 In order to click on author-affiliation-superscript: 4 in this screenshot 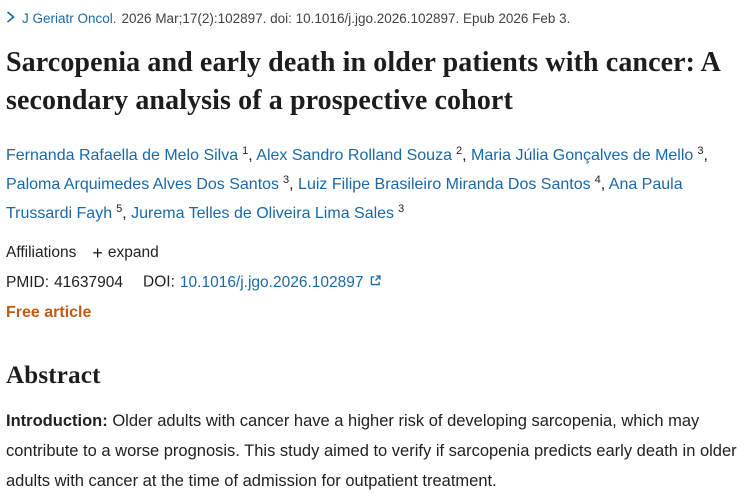, I will do `click(597, 179)`.